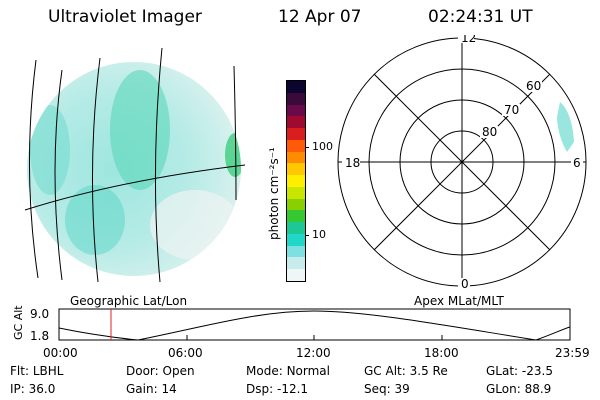 The width and height of the screenshot is (600, 400). Describe the element at coordinates (519, 371) in the screenshot. I see `status-glat: GLat: -23.5` at that location.